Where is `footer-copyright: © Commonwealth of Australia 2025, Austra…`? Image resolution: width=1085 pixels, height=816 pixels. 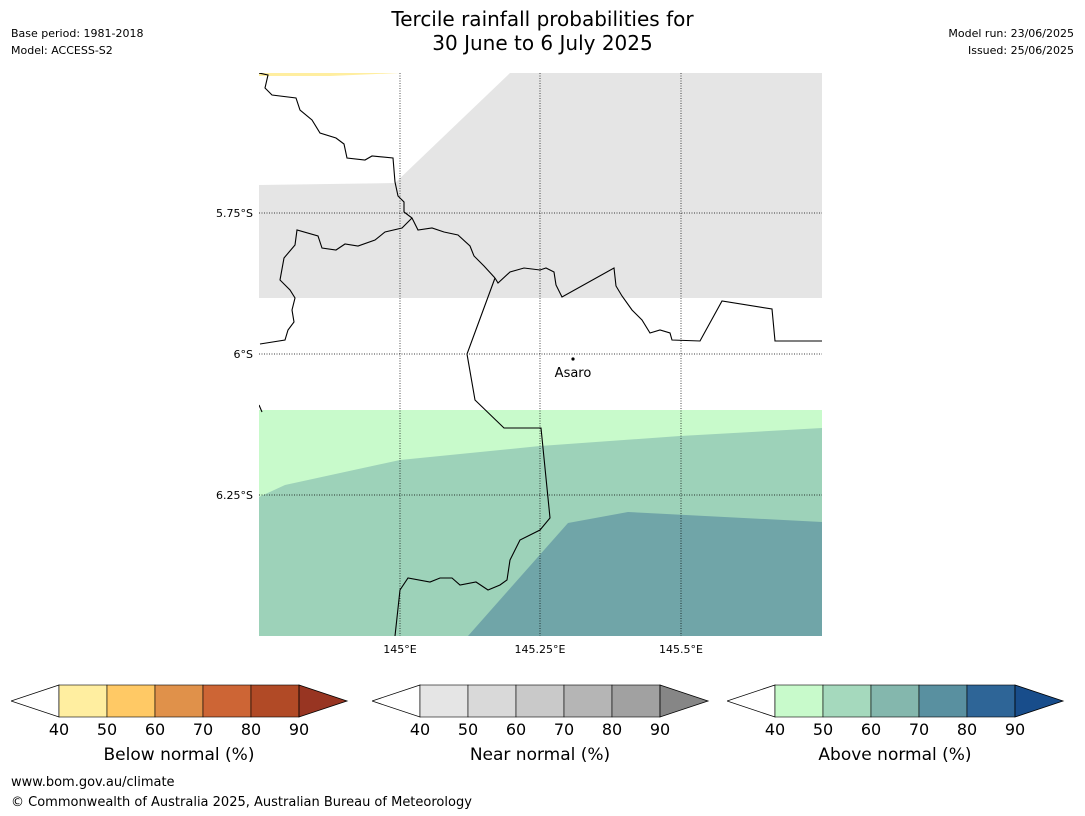
footer-copyright: © Commonwealth of Australia 2025, Austra… is located at coordinates (241, 802).